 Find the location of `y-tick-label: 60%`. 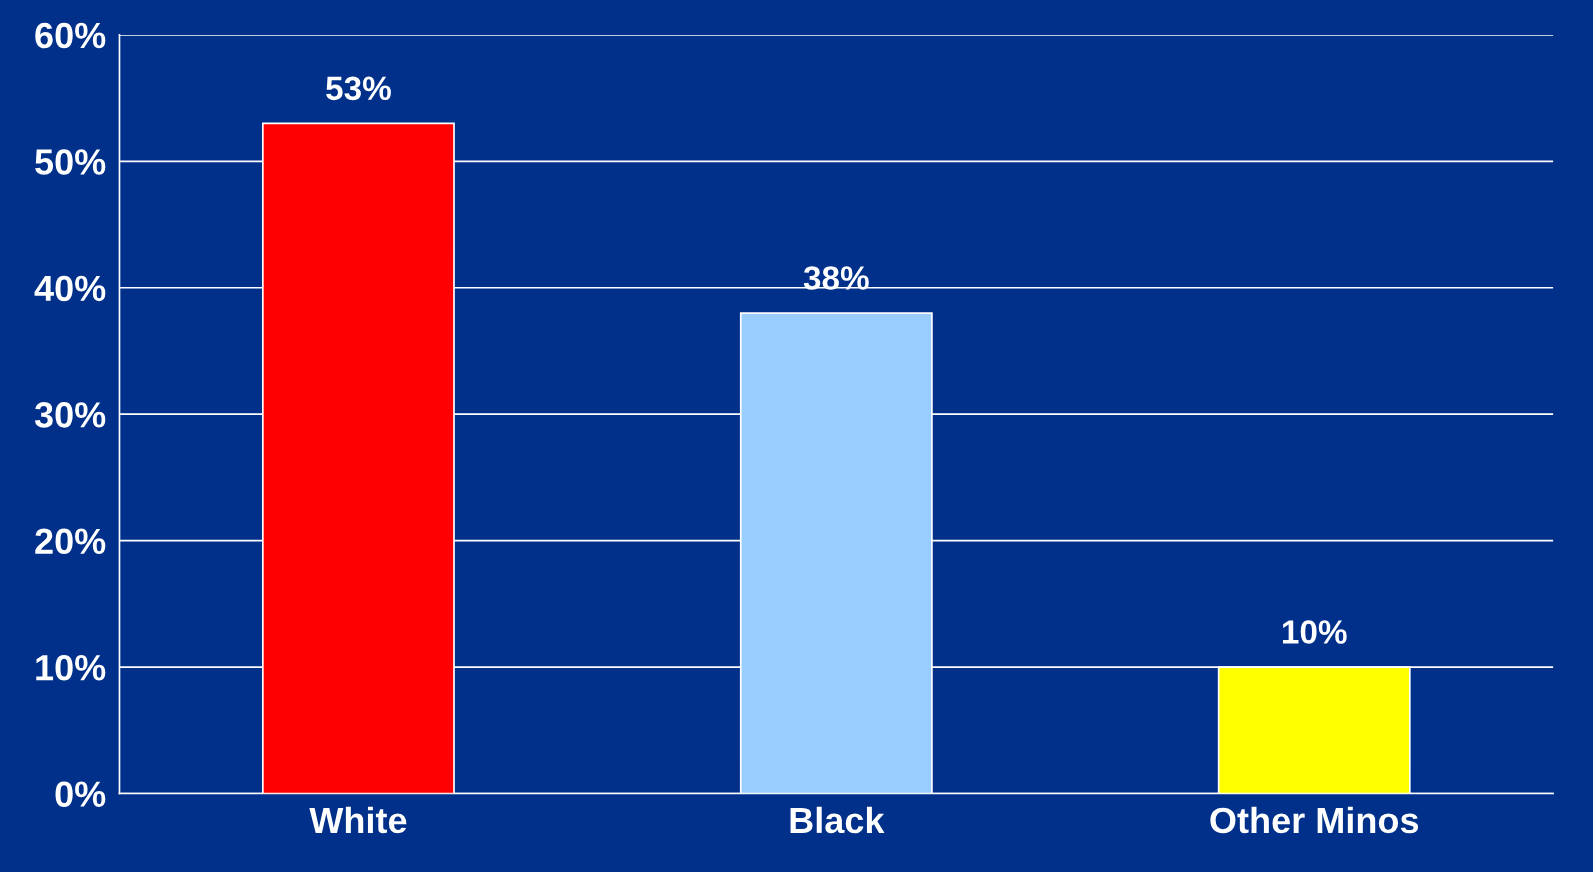

y-tick-label: 60% is located at coordinates (70, 35).